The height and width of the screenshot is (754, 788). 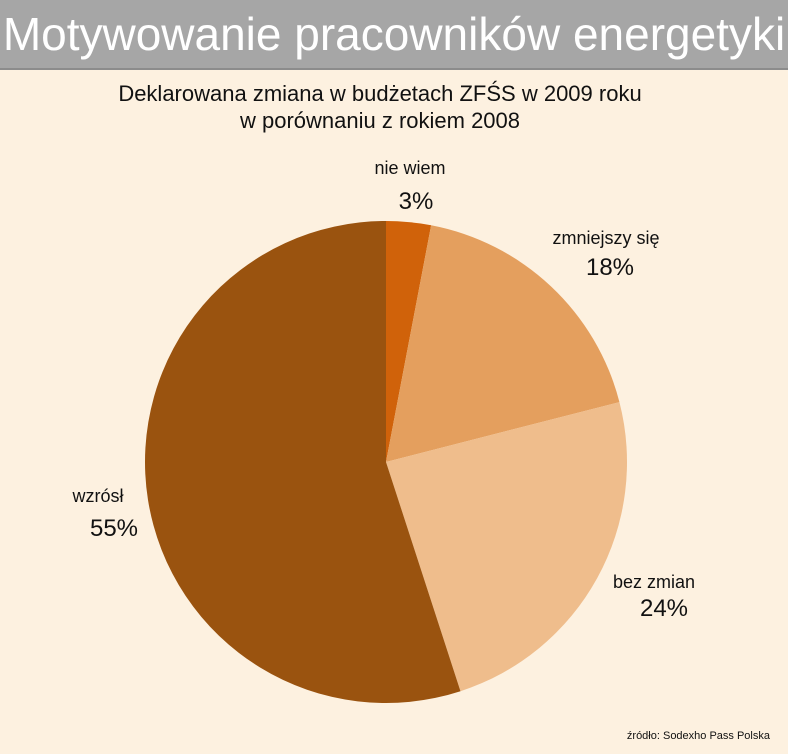 What do you see at coordinates (610, 267) in the screenshot?
I see `slice-percent-1: 18%` at bounding box center [610, 267].